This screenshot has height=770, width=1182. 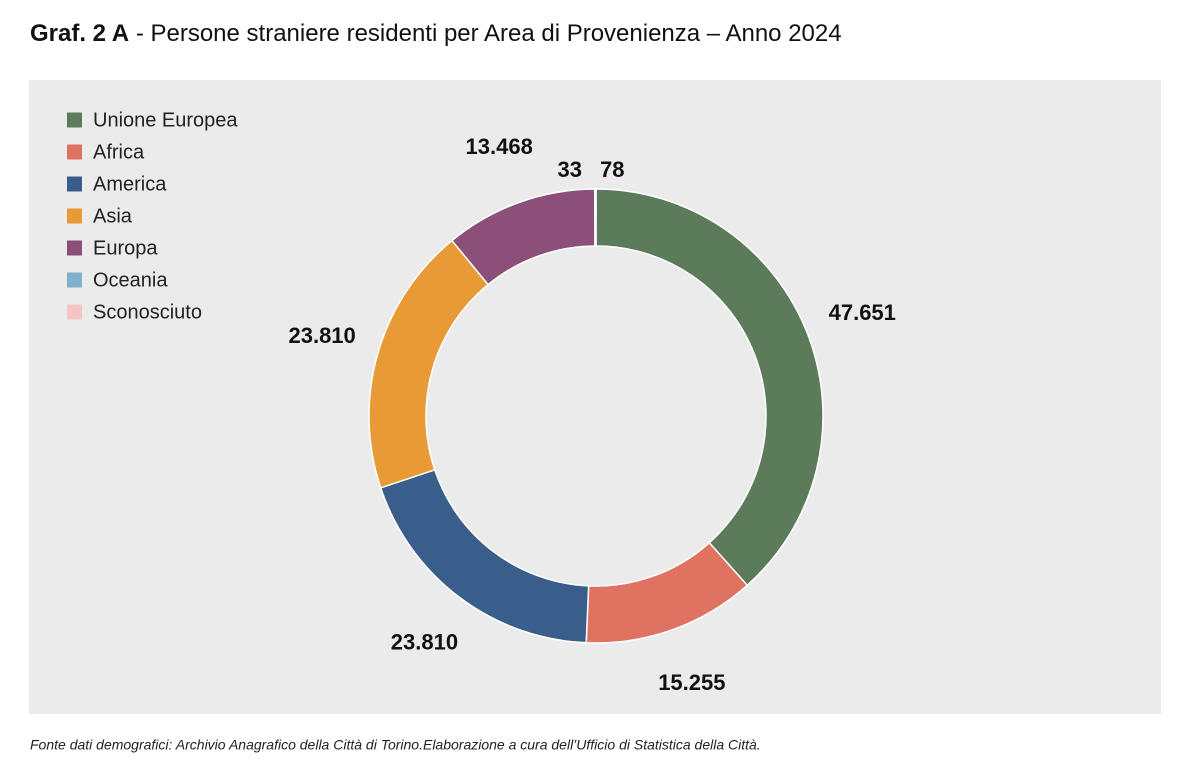 What do you see at coordinates (691, 682) in the screenshot?
I see `data-label: 15.255` at bounding box center [691, 682].